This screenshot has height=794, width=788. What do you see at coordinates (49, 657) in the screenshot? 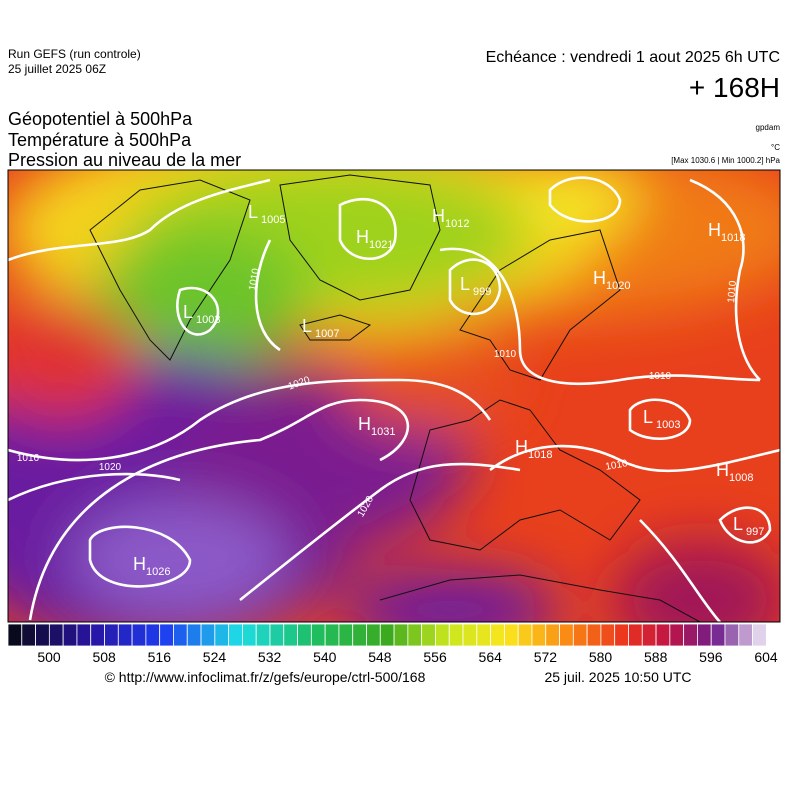
I see `colorbar-tick-label: 500` at bounding box center [49, 657].